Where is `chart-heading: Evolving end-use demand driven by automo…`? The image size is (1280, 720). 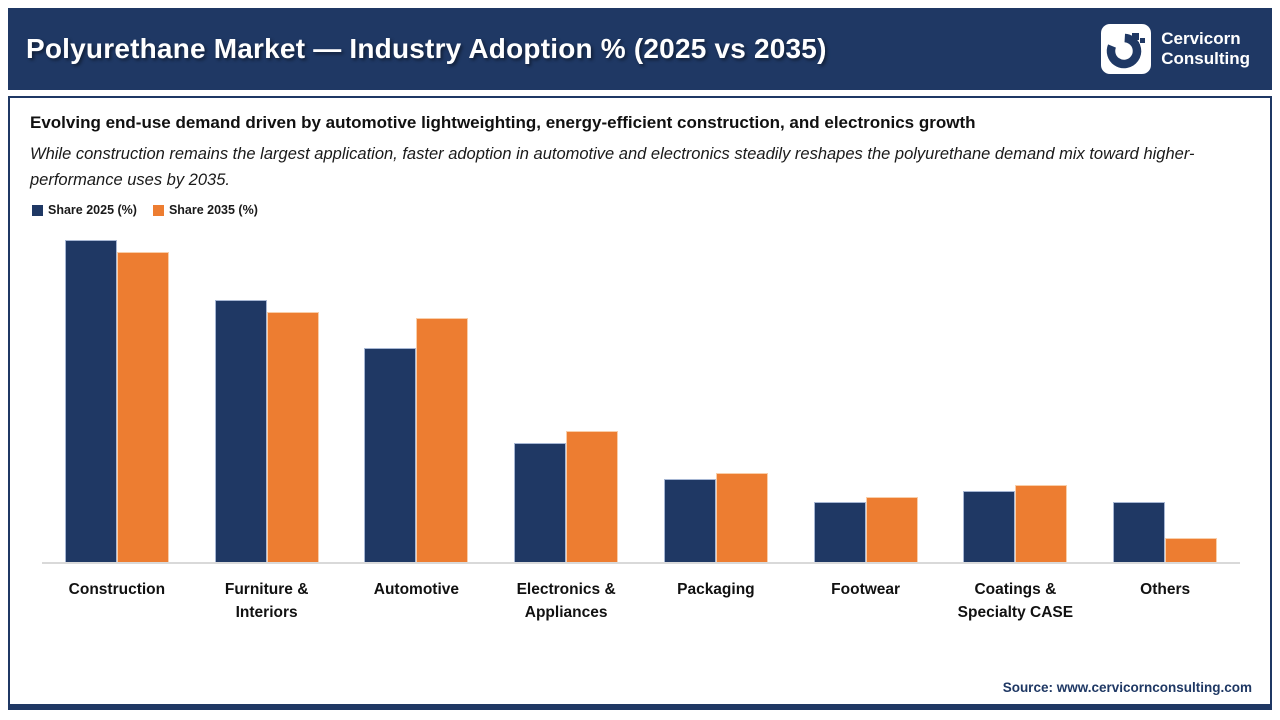 chart-heading: Evolving end-use demand driven by automo… is located at coordinates (503, 122).